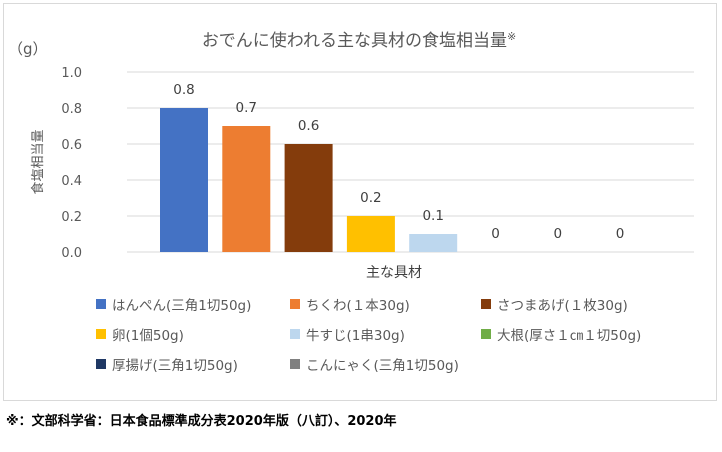  Describe the element at coordinates (511, 36) in the screenshot. I see `title-footnote-mark: ※` at that location.